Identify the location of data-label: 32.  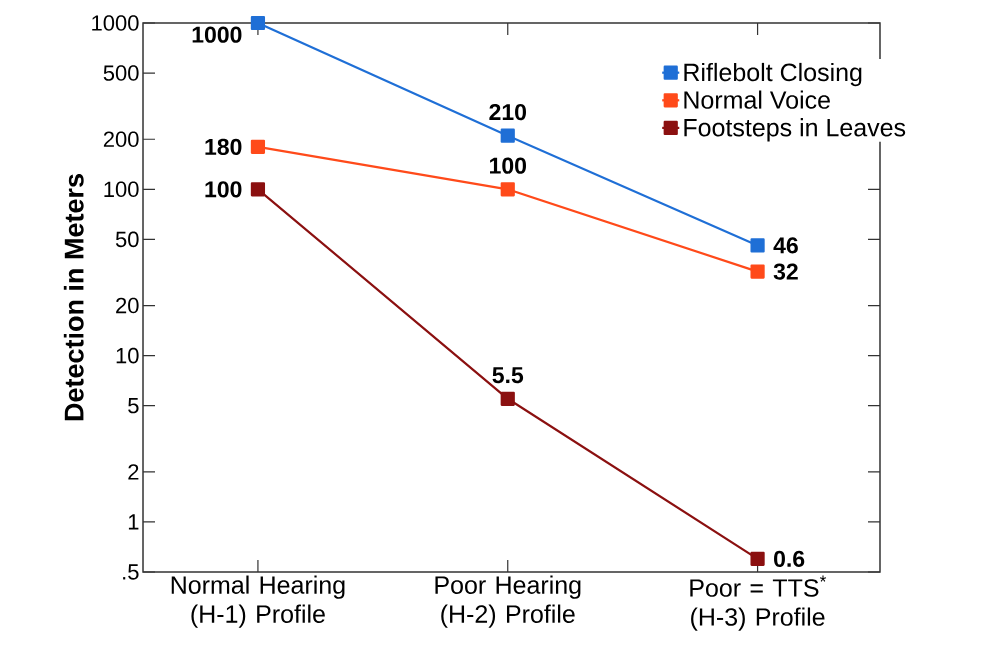
(785, 271).